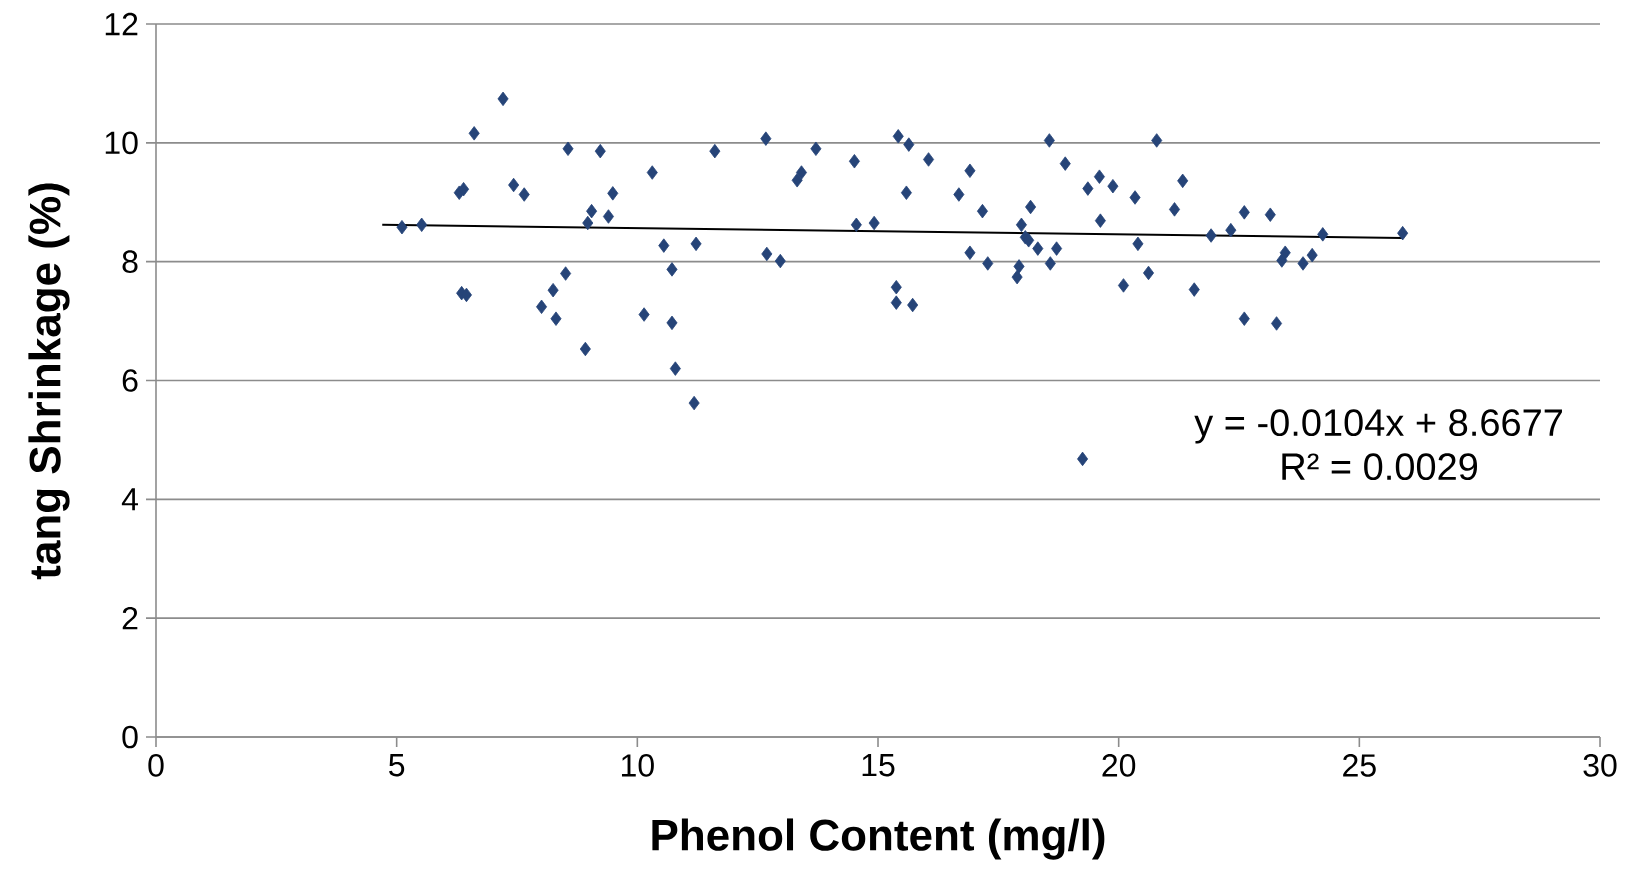 Image resolution: width=1633 pixels, height=895 pixels. What do you see at coordinates (1380, 467) in the screenshot?
I see `annotation: R² = 0.0029` at bounding box center [1380, 467].